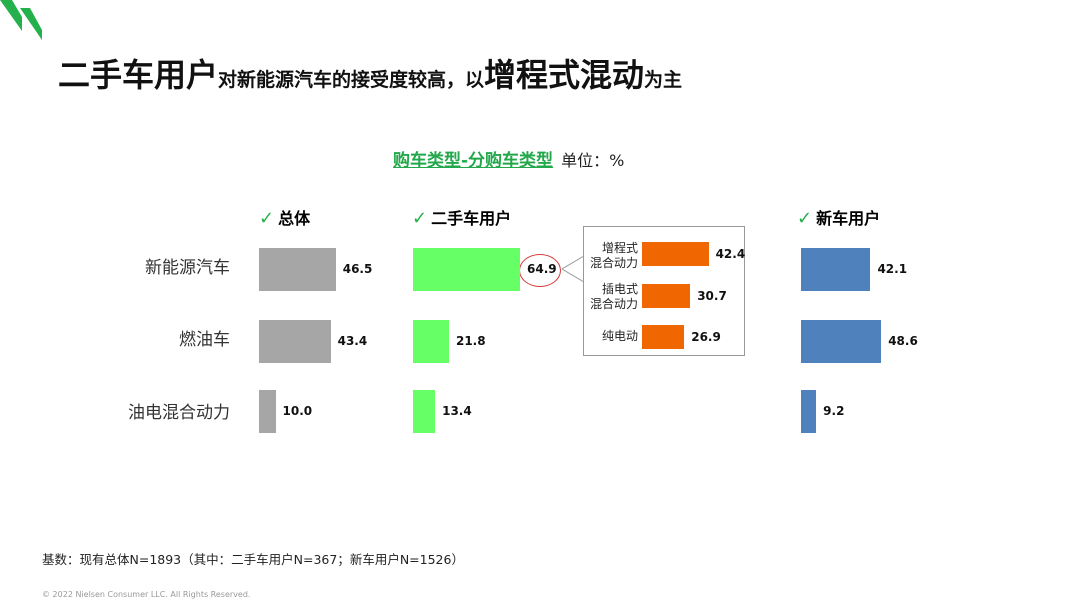 The width and height of the screenshot is (1080, 608). I want to click on chart-subtitle-row: 购车类型-分购车类型 单位：%, so click(508, 158).